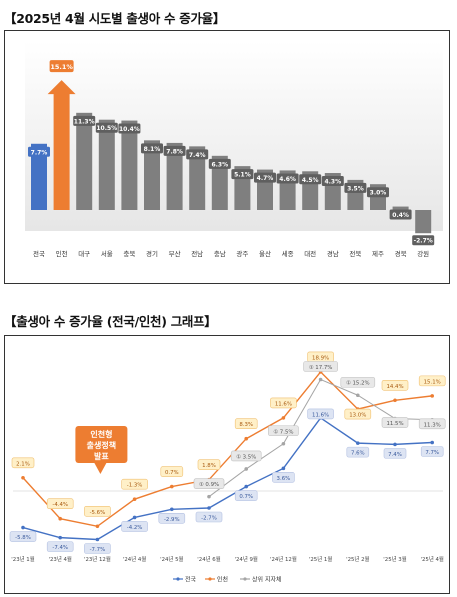 Image resolution: width=457 pixels, height=597 pixels. I want to click on x-tick-label: '24년 4월, so click(134, 559).